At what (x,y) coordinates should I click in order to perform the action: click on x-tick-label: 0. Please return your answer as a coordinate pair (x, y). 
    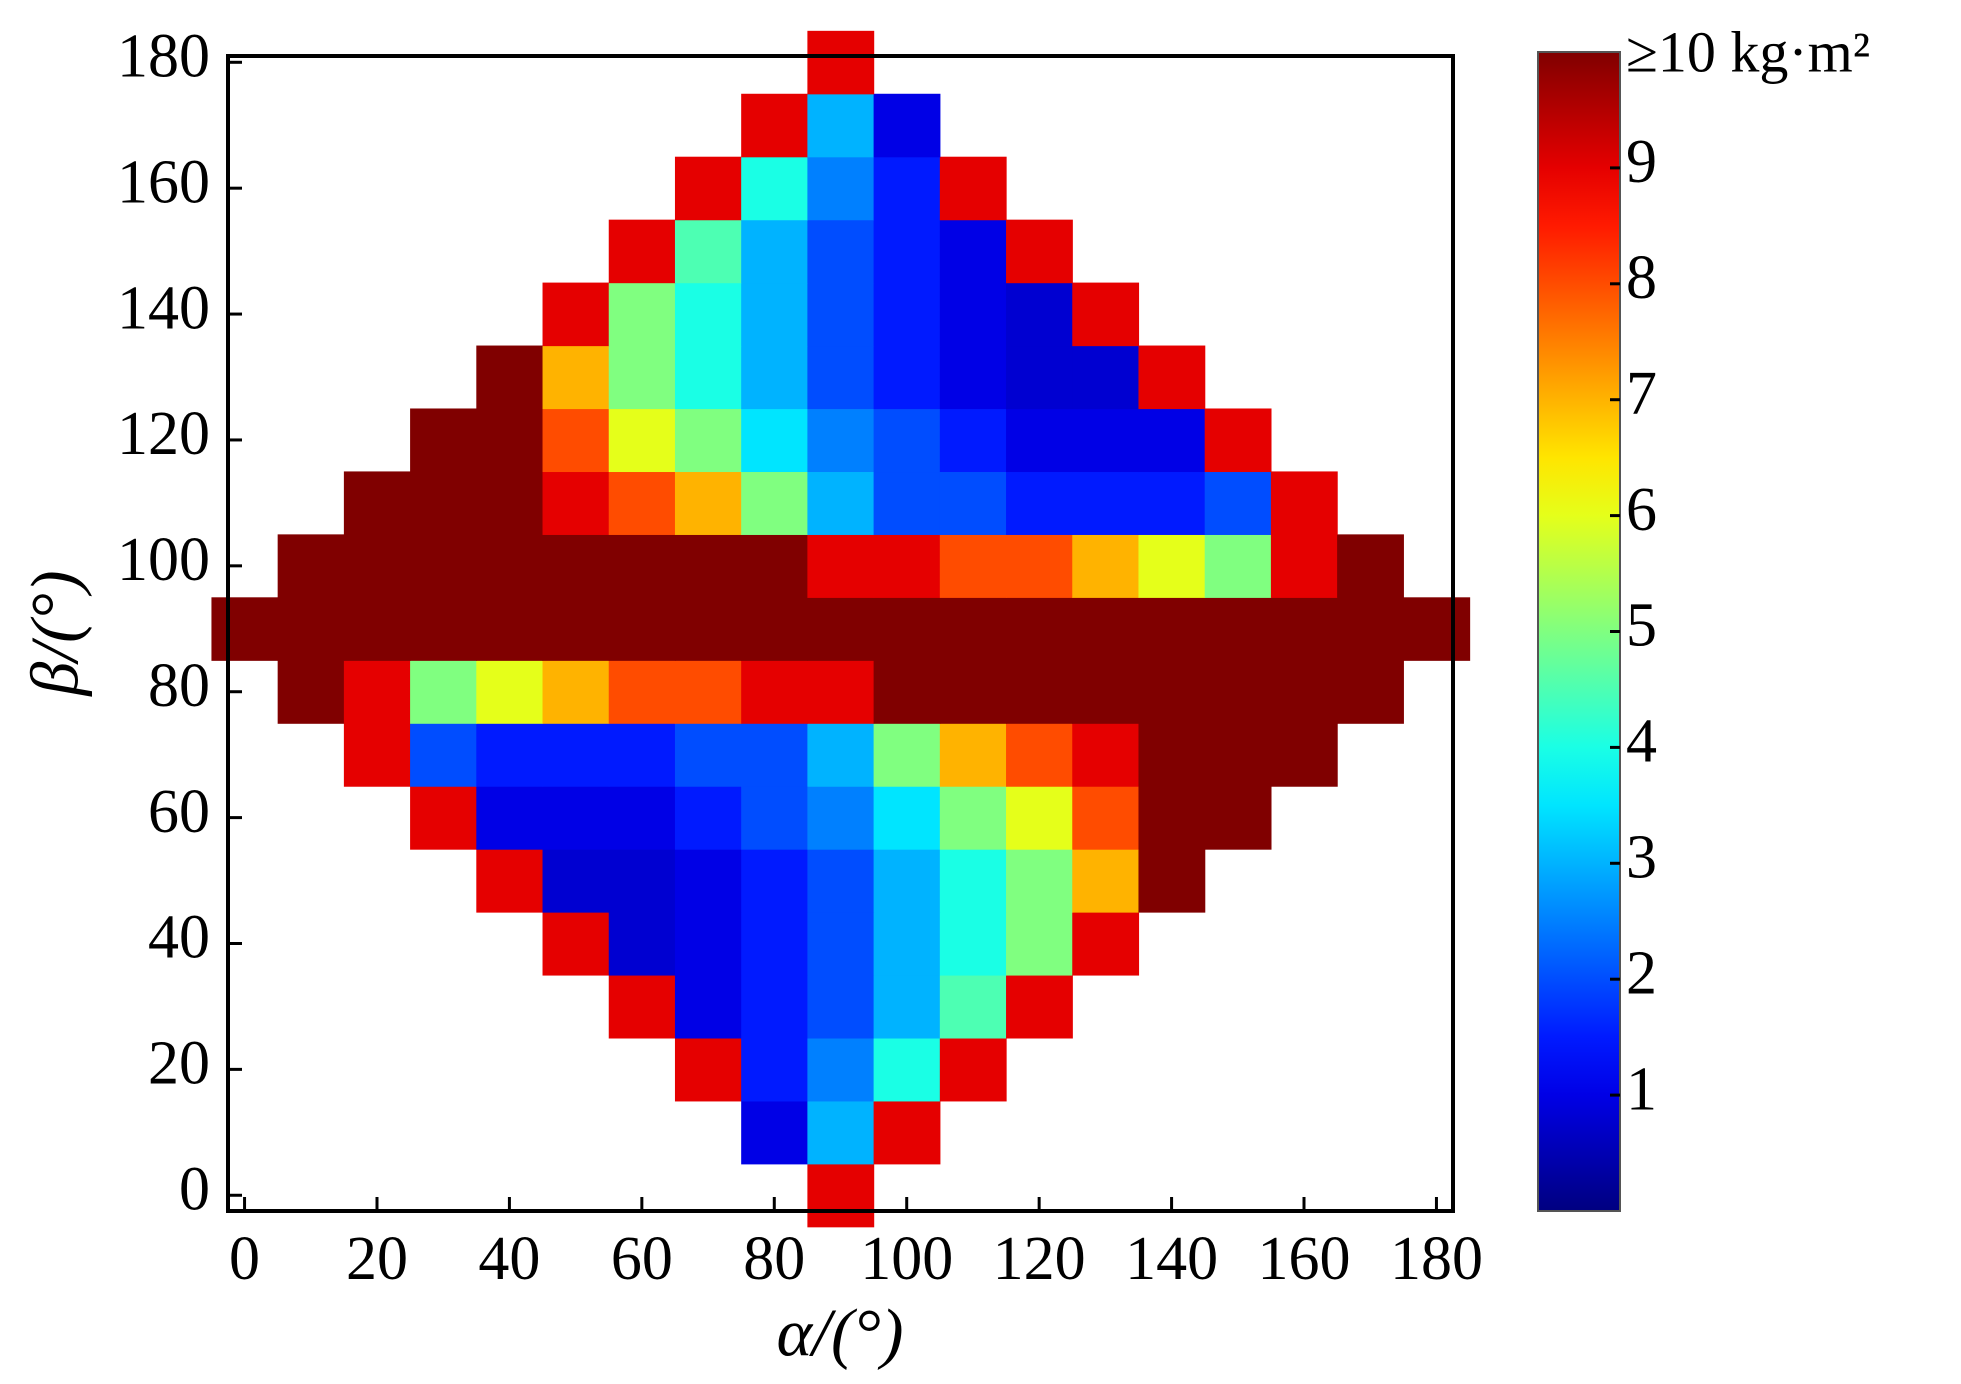
    Looking at the image, I should click on (244, 1259).